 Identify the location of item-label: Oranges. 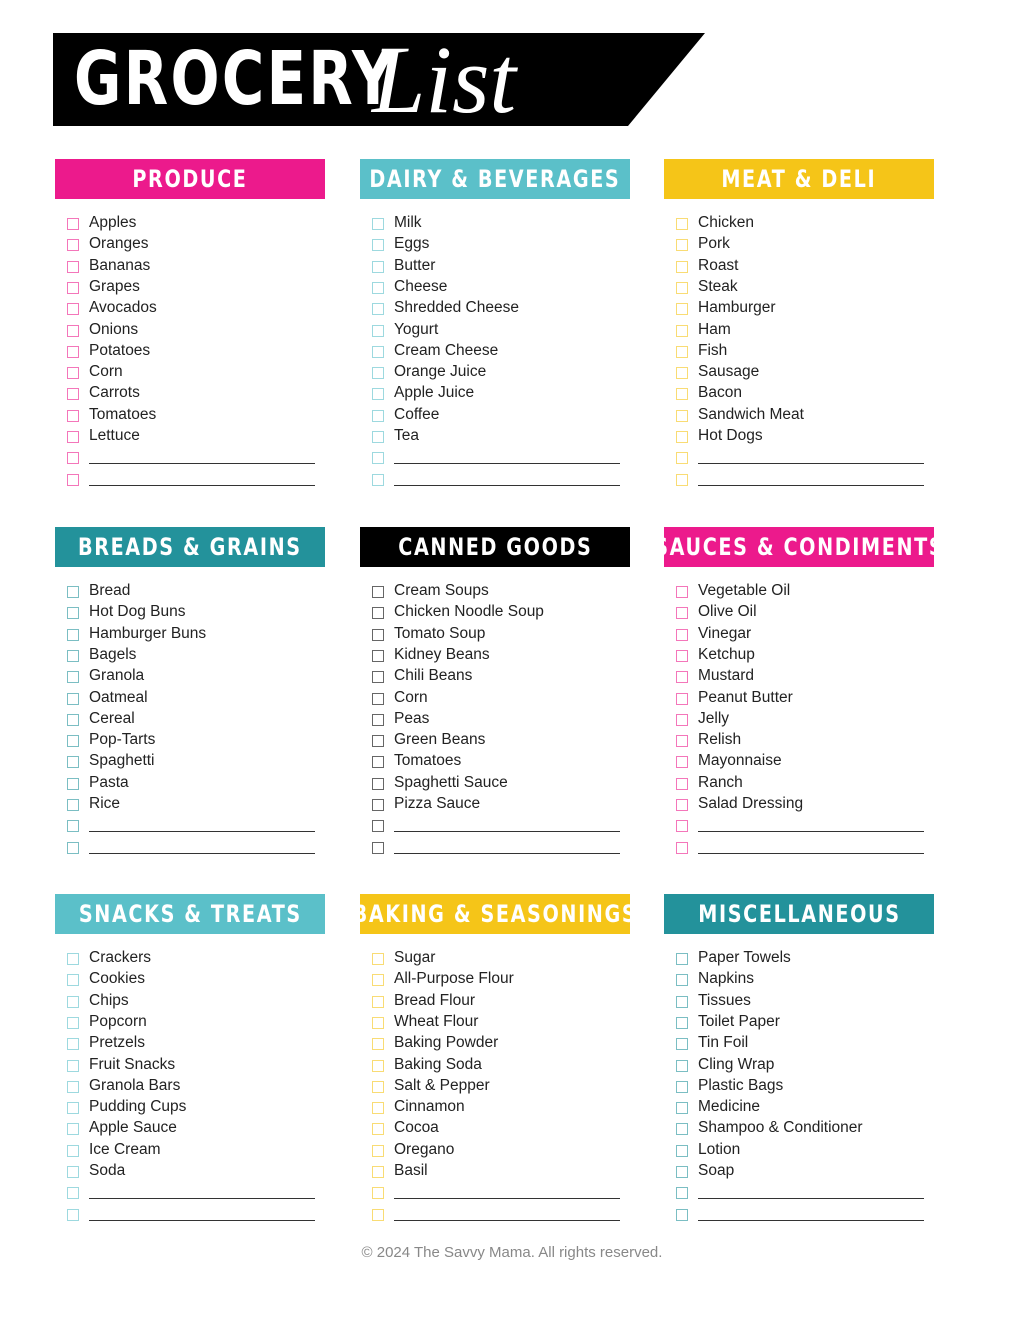
(119, 244).